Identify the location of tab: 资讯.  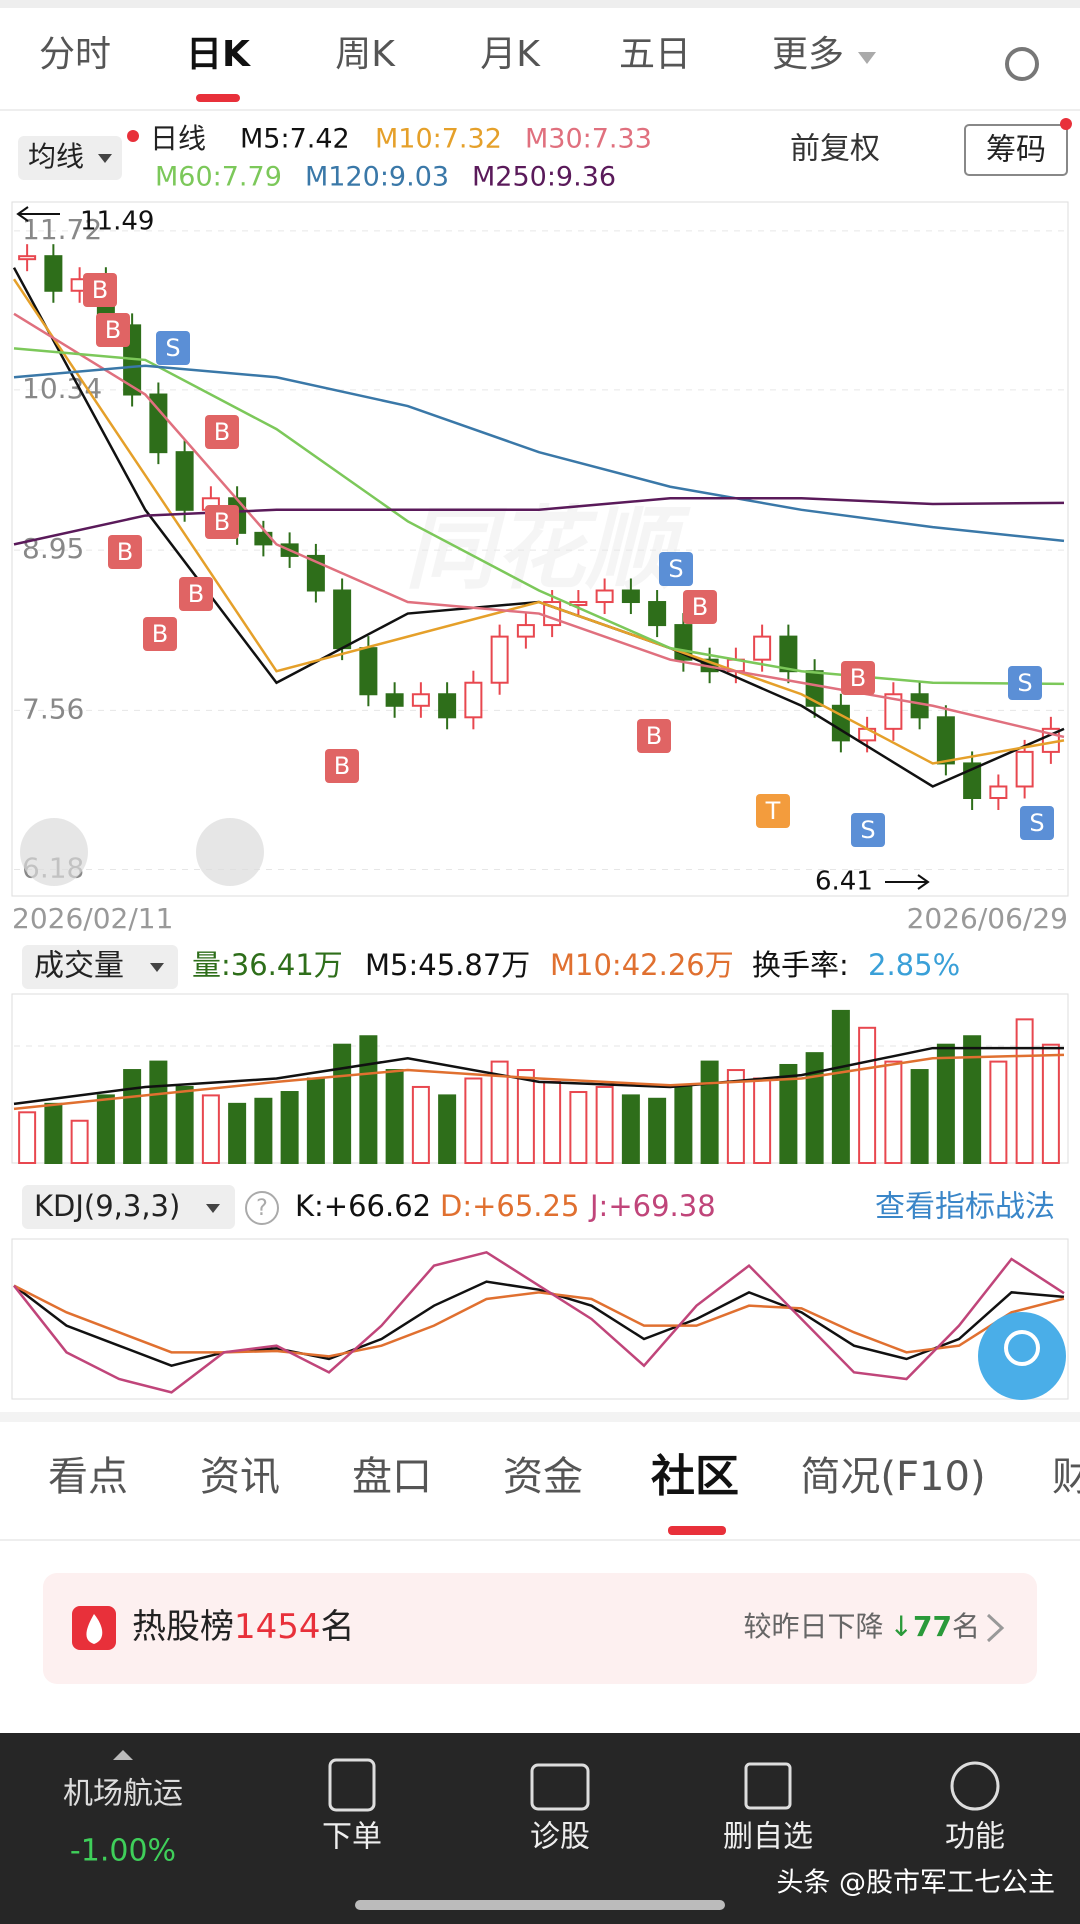
(240, 1477).